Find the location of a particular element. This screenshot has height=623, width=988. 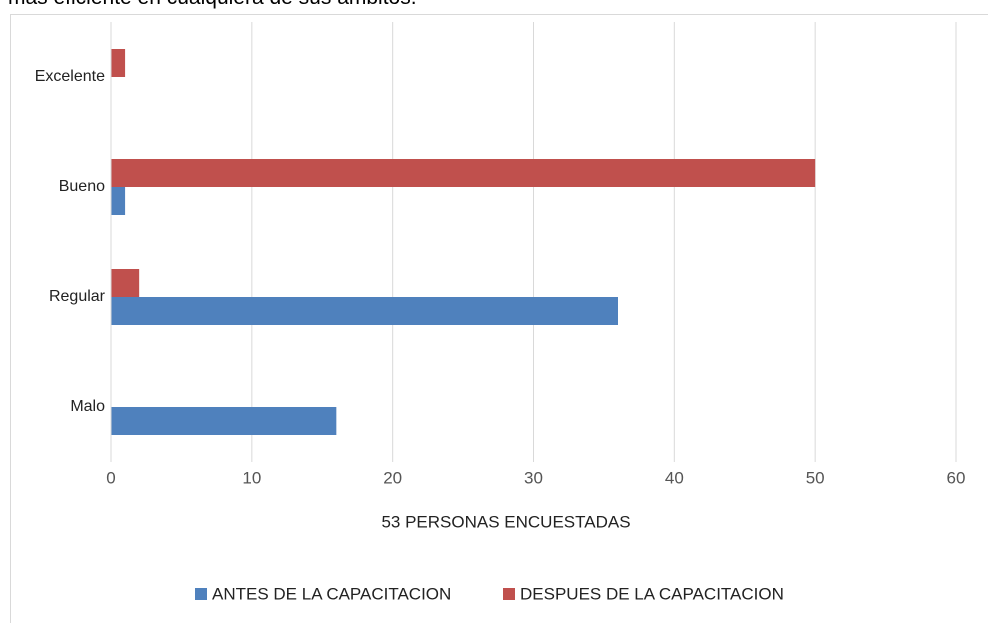

y-tick-label: Excelente is located at coordinates (70, 76).